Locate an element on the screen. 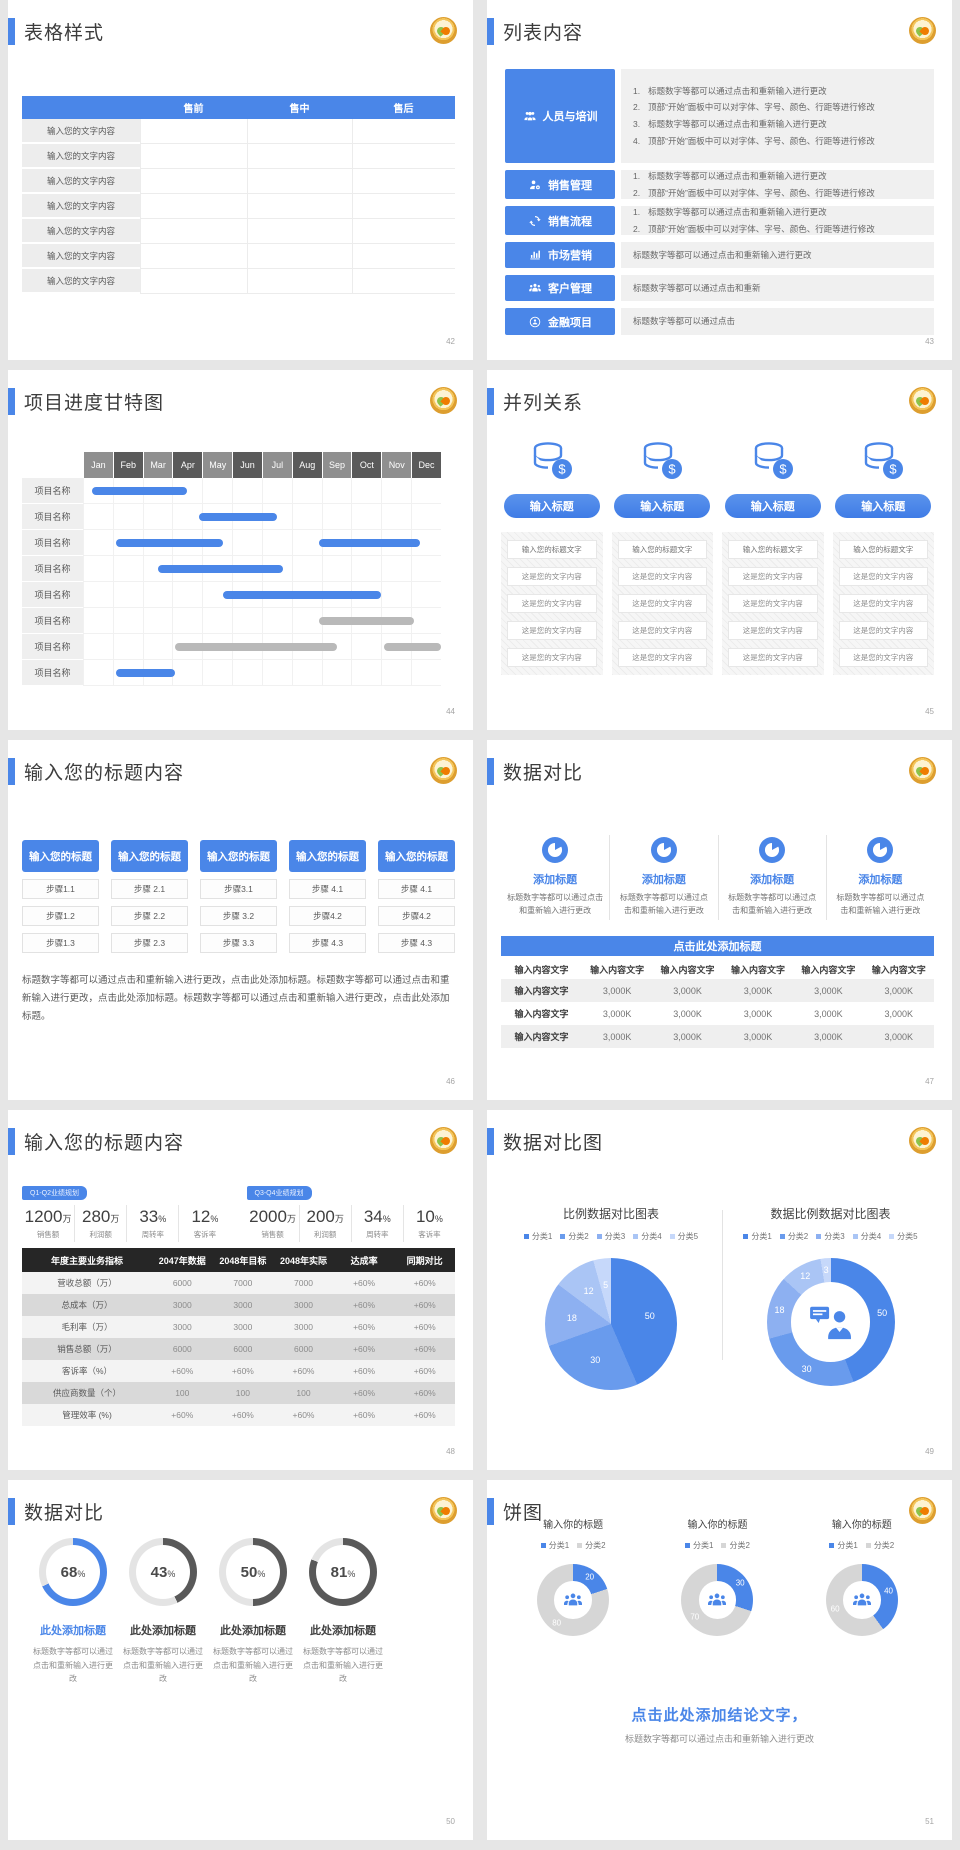 This screenshot has height=1850, width=960. slide-title-bar: 项目进度甘特图 is located at coordinates (86, 401).